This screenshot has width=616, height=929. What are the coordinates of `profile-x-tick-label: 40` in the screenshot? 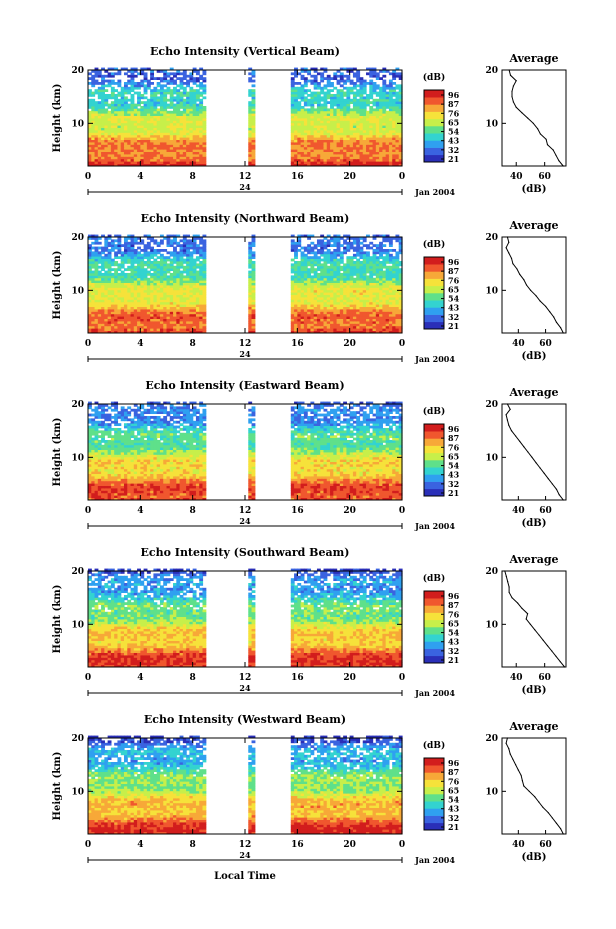 It's located at (516, 177).